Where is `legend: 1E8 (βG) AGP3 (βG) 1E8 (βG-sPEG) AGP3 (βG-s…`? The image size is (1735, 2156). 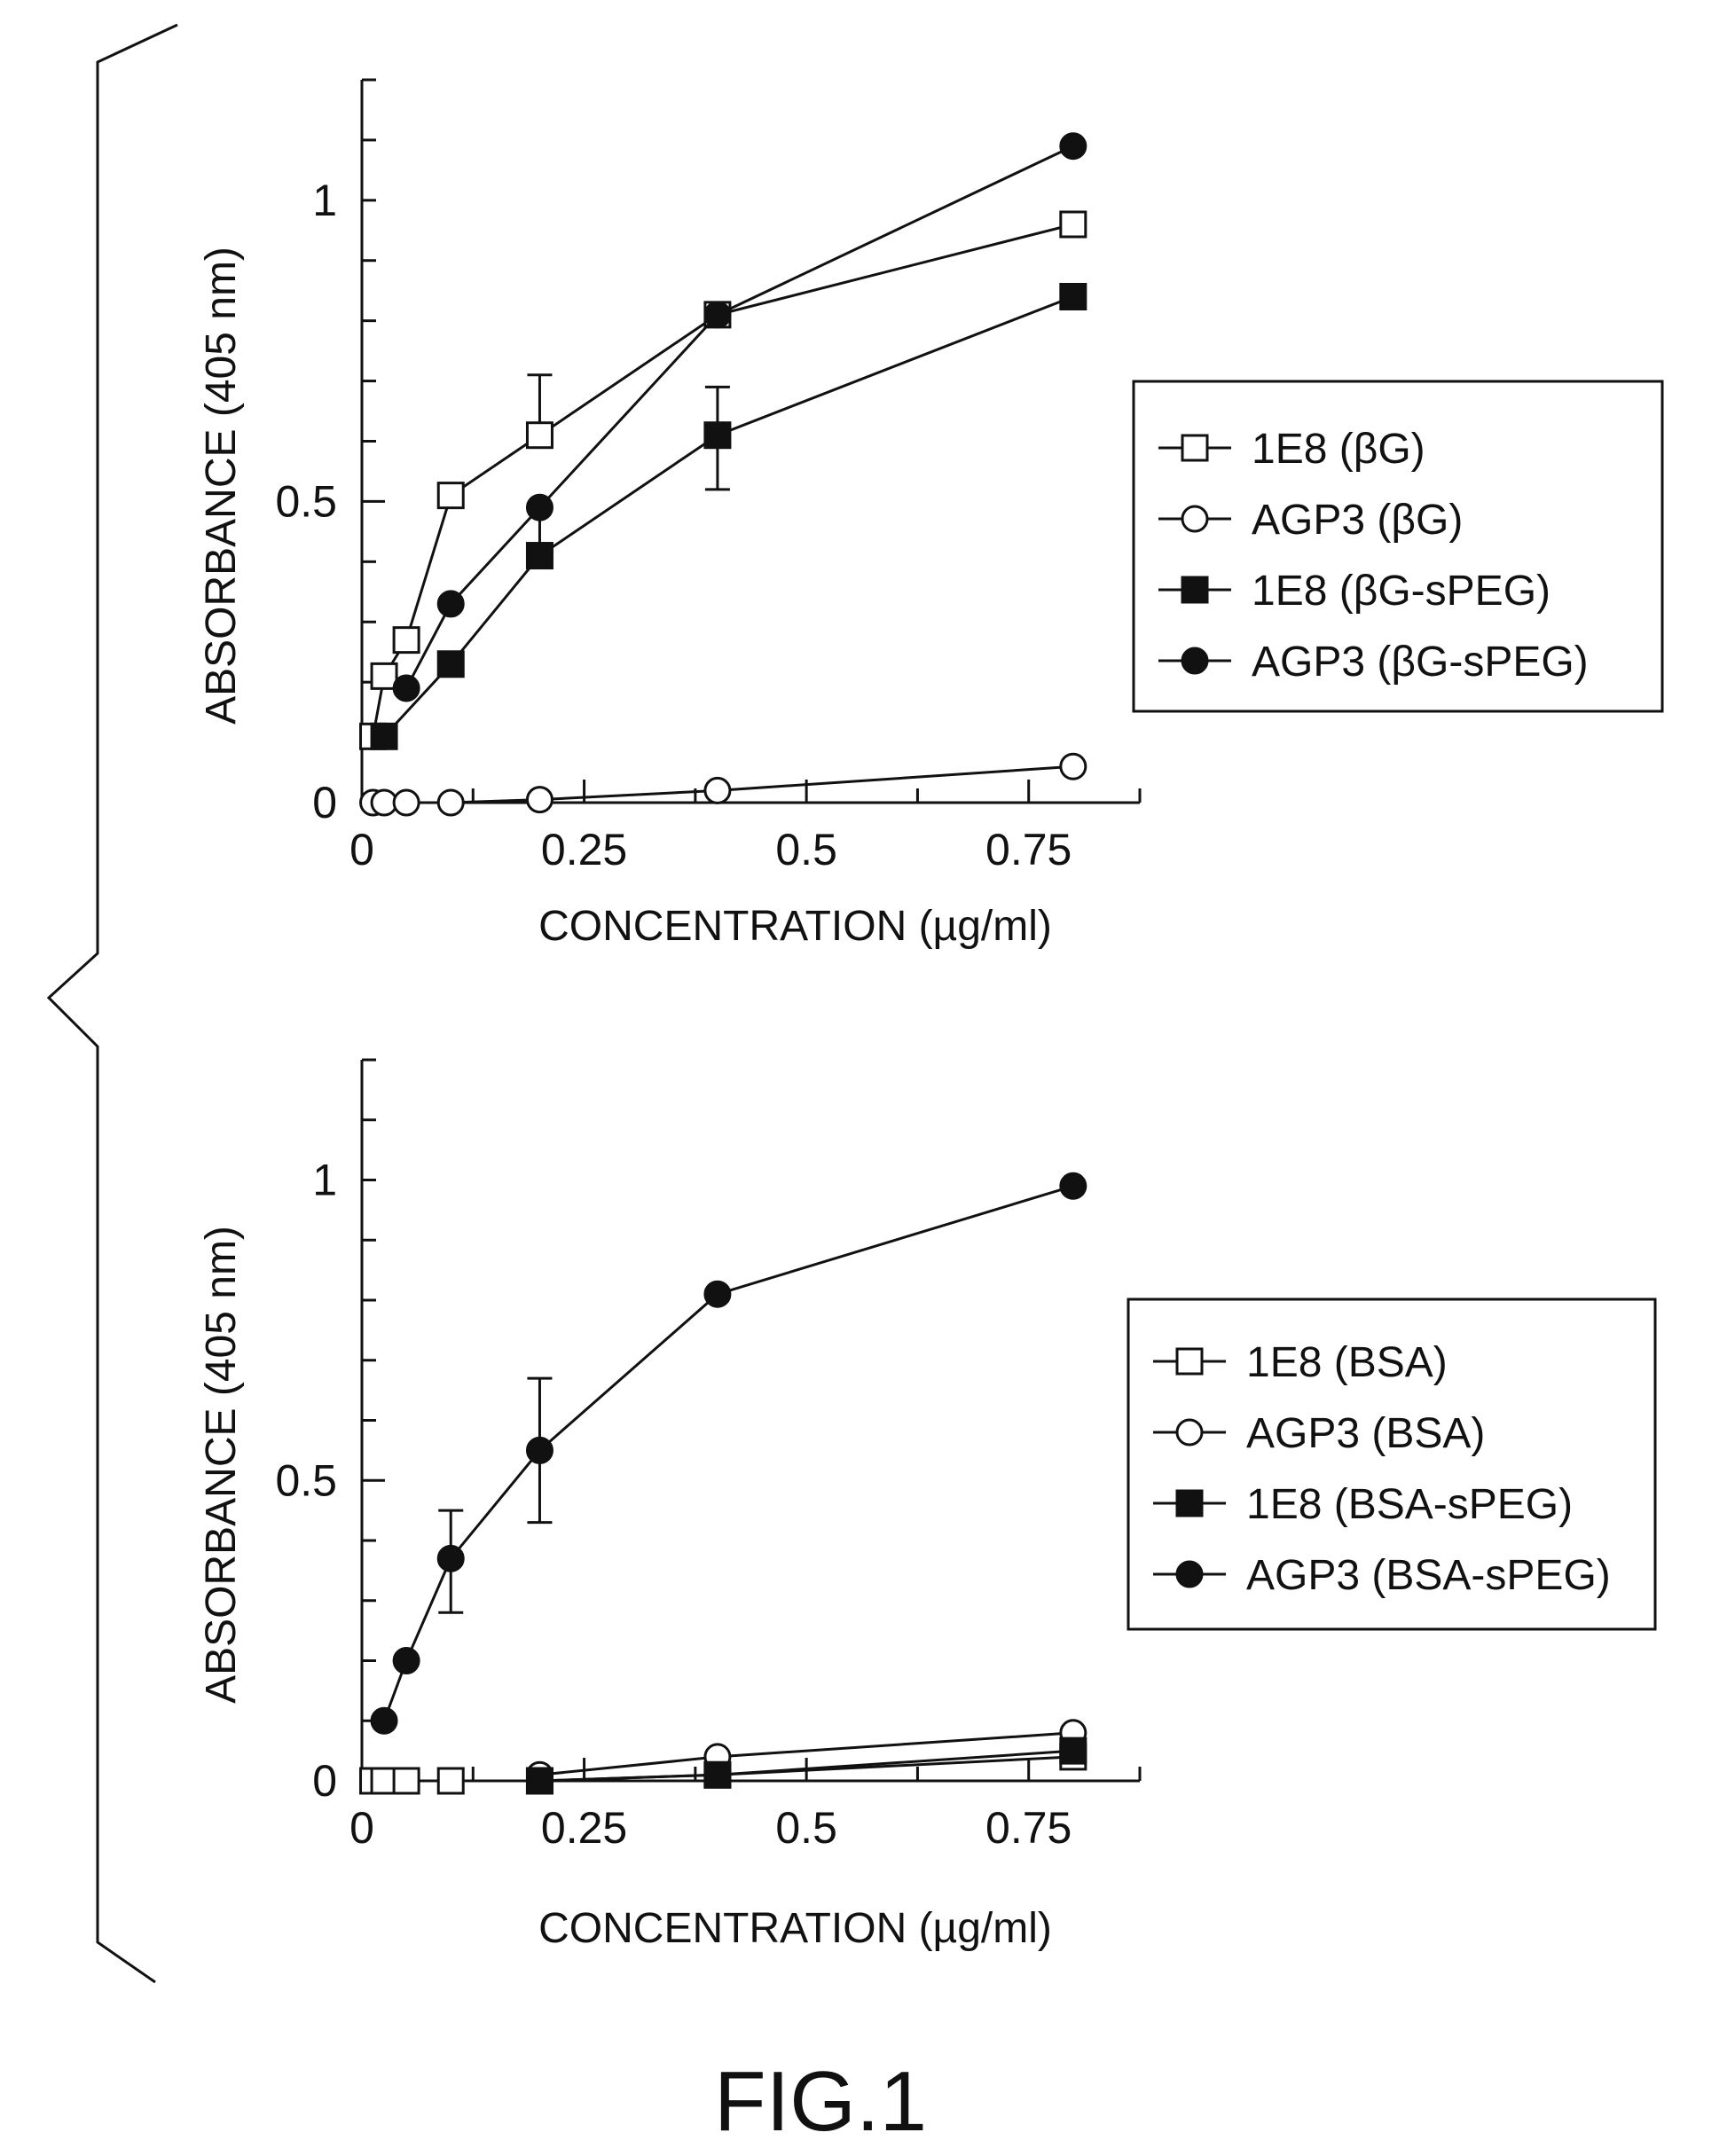
legend: 1E8 (βG) AGP3 (βG) 1E8 (βG-sPEG) AGP3 (βG-s… is located at coordinates (1398, 546).